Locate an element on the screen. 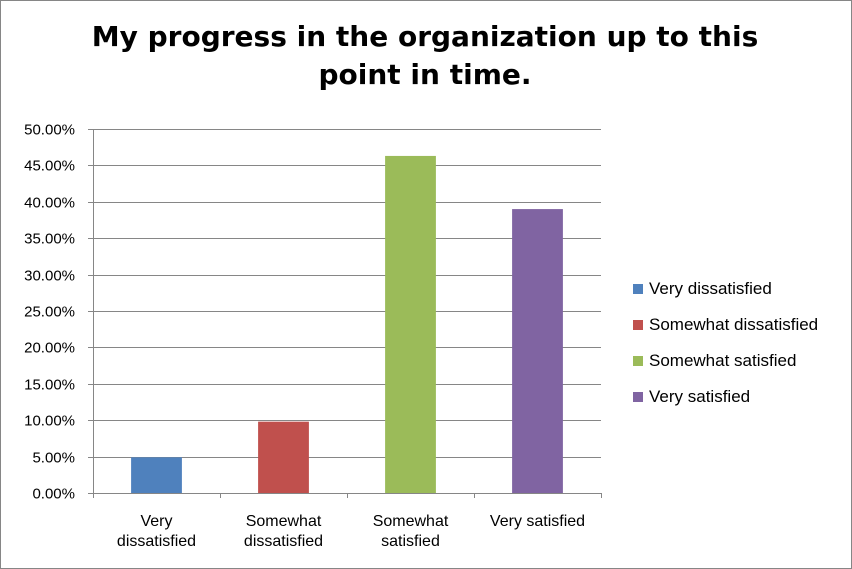 The image size is (852, 569). chart-title-line-2: point in time. is located at coordinates (425, 74).